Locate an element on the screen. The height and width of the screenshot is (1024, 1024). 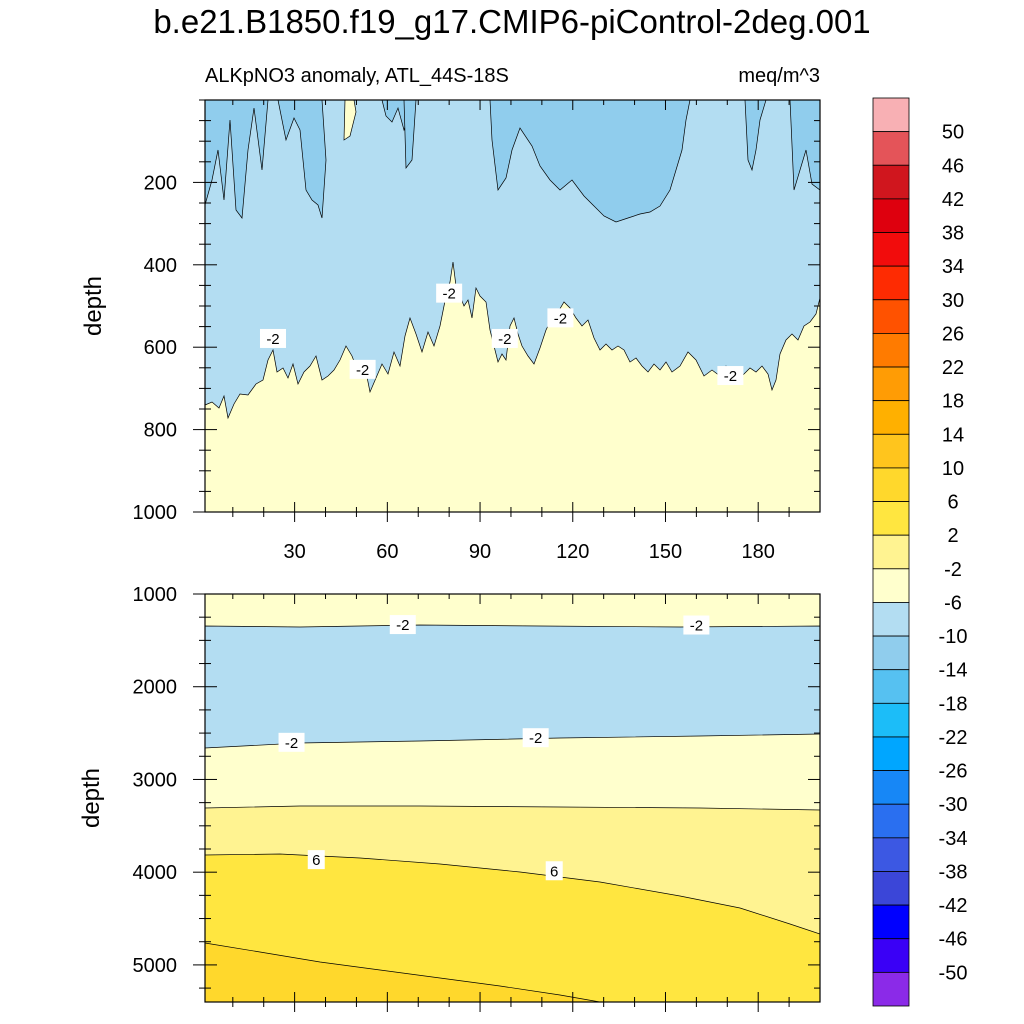
colorbar-label: 18 is located at coordinates (953, 402).